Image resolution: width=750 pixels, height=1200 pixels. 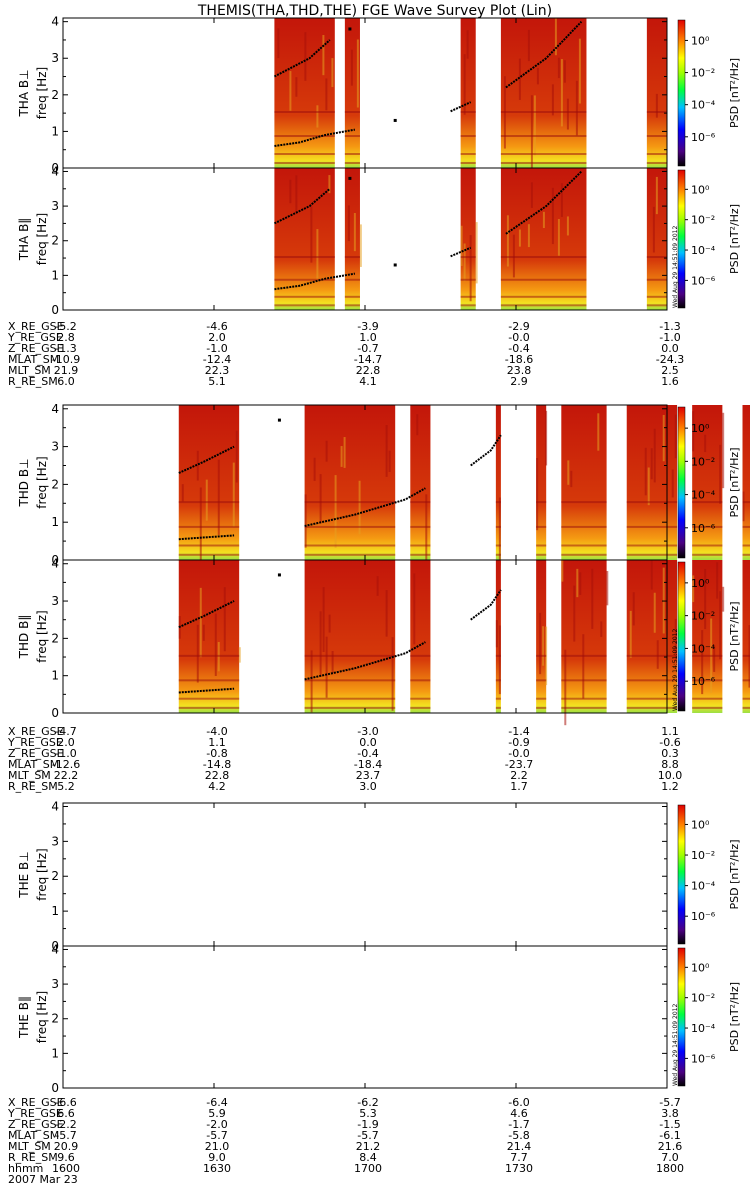 I want to click on ephemeris-row-name: R_RE_SM, so click(x=33, y=1157).